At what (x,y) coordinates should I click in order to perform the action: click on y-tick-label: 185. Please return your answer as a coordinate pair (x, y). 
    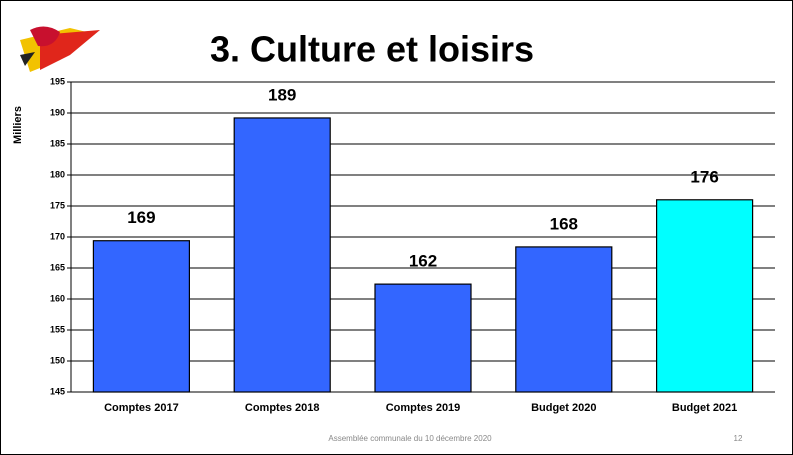
    Looking at the image, I should click on (57, 143).